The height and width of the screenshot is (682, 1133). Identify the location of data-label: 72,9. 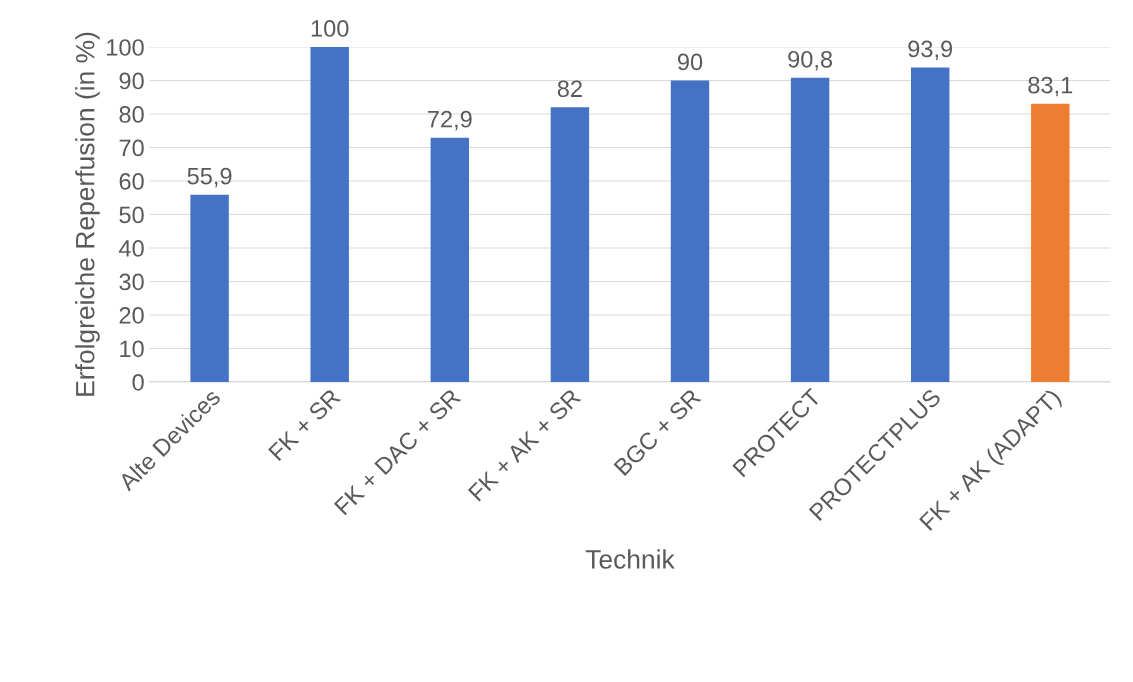
(450, 120).